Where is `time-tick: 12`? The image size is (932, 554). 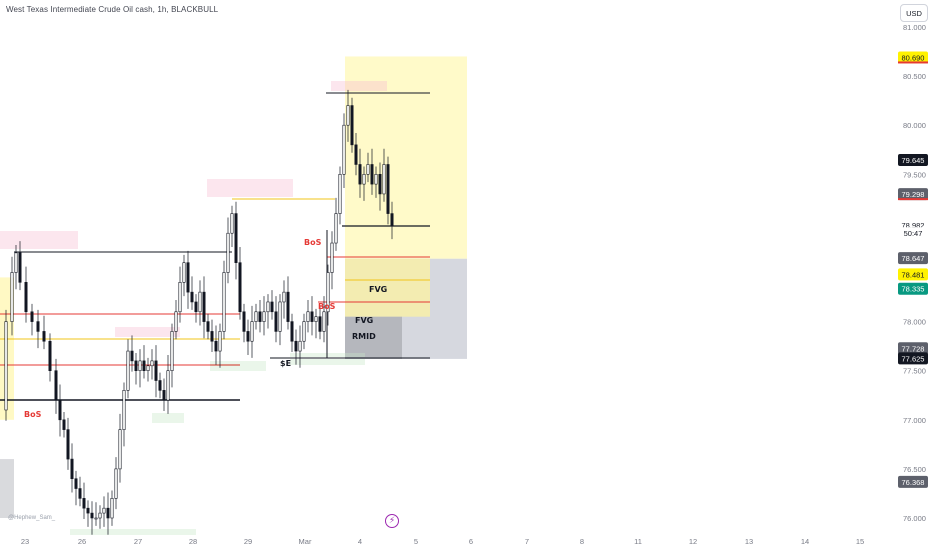 time-tick: 12 is located at coordinates (693, 541).